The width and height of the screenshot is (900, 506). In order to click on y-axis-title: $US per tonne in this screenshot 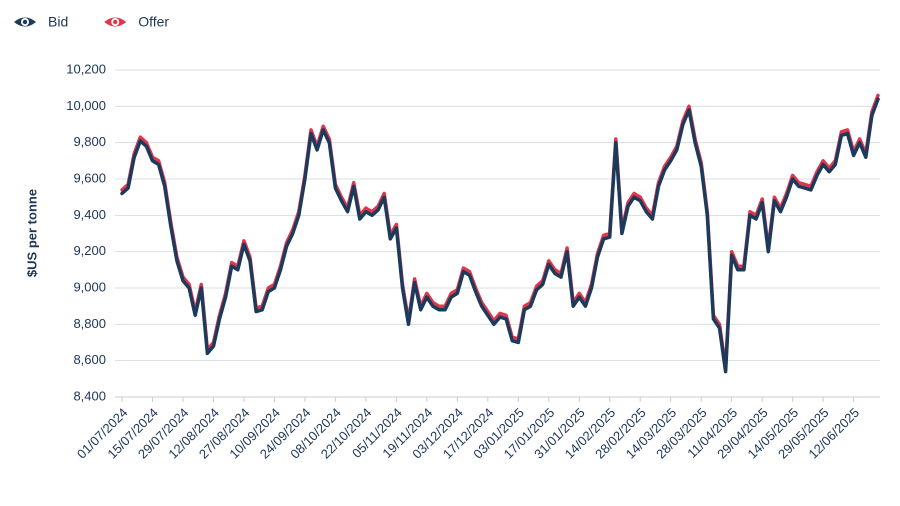, I will do `click(31, 233)`.